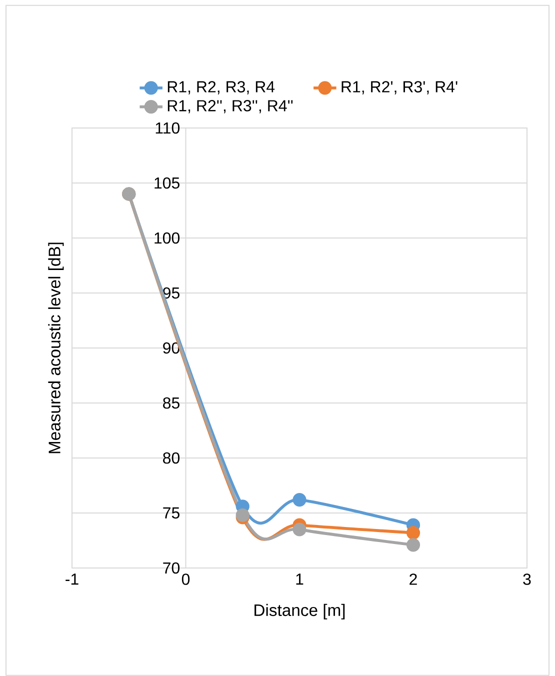 This screenshot has height=676, width=555. Describe the element at coordinates (400, 87) in the screenshot. I see `legend-label: R1, R2', R3', R4'` at that location.